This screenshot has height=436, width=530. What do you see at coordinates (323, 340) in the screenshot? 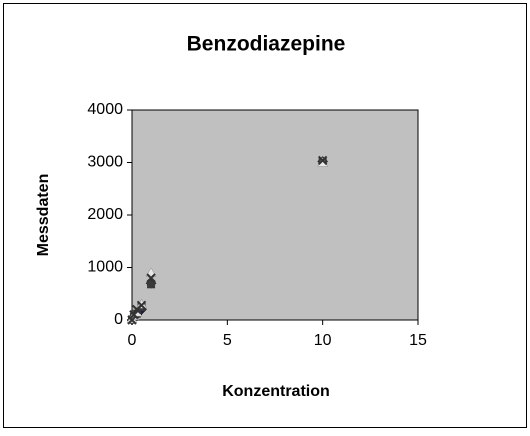
I see `x-tick-label: 10` at bounding box center [323, 340].